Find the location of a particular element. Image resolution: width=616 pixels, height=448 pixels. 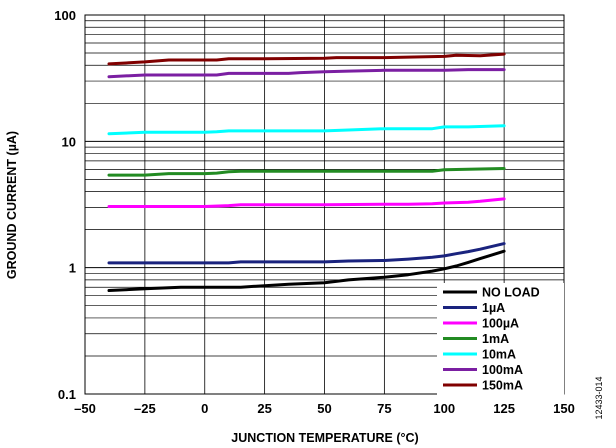

x-axis-title: JUNCTION TEMPERATURE (°C) is located at coordinates (324, 438).